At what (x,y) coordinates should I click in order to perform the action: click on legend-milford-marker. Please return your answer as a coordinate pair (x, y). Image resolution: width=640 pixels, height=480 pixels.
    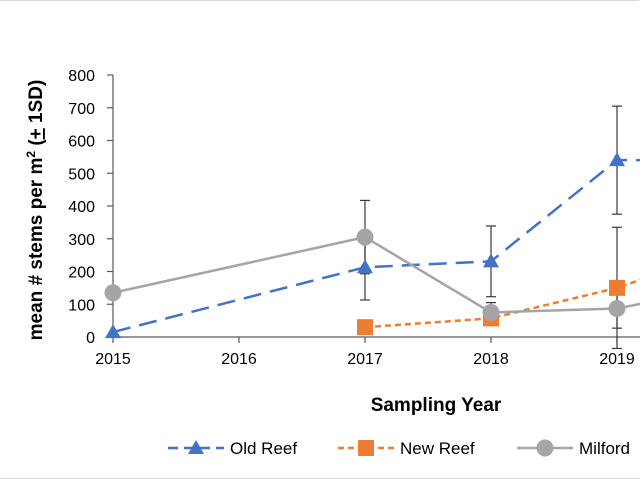
    Looking at the image, I should click on (545, 448).